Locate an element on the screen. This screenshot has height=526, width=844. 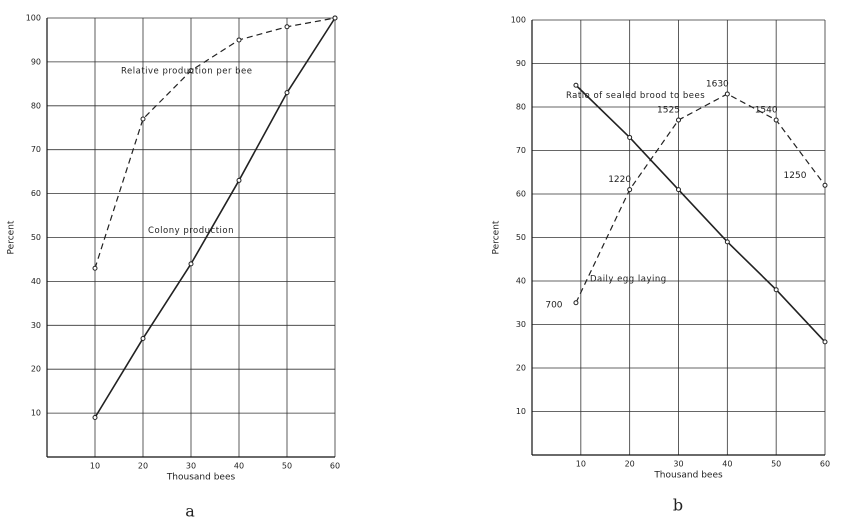
point-label: 1250 is located at coordinates (795, 176).